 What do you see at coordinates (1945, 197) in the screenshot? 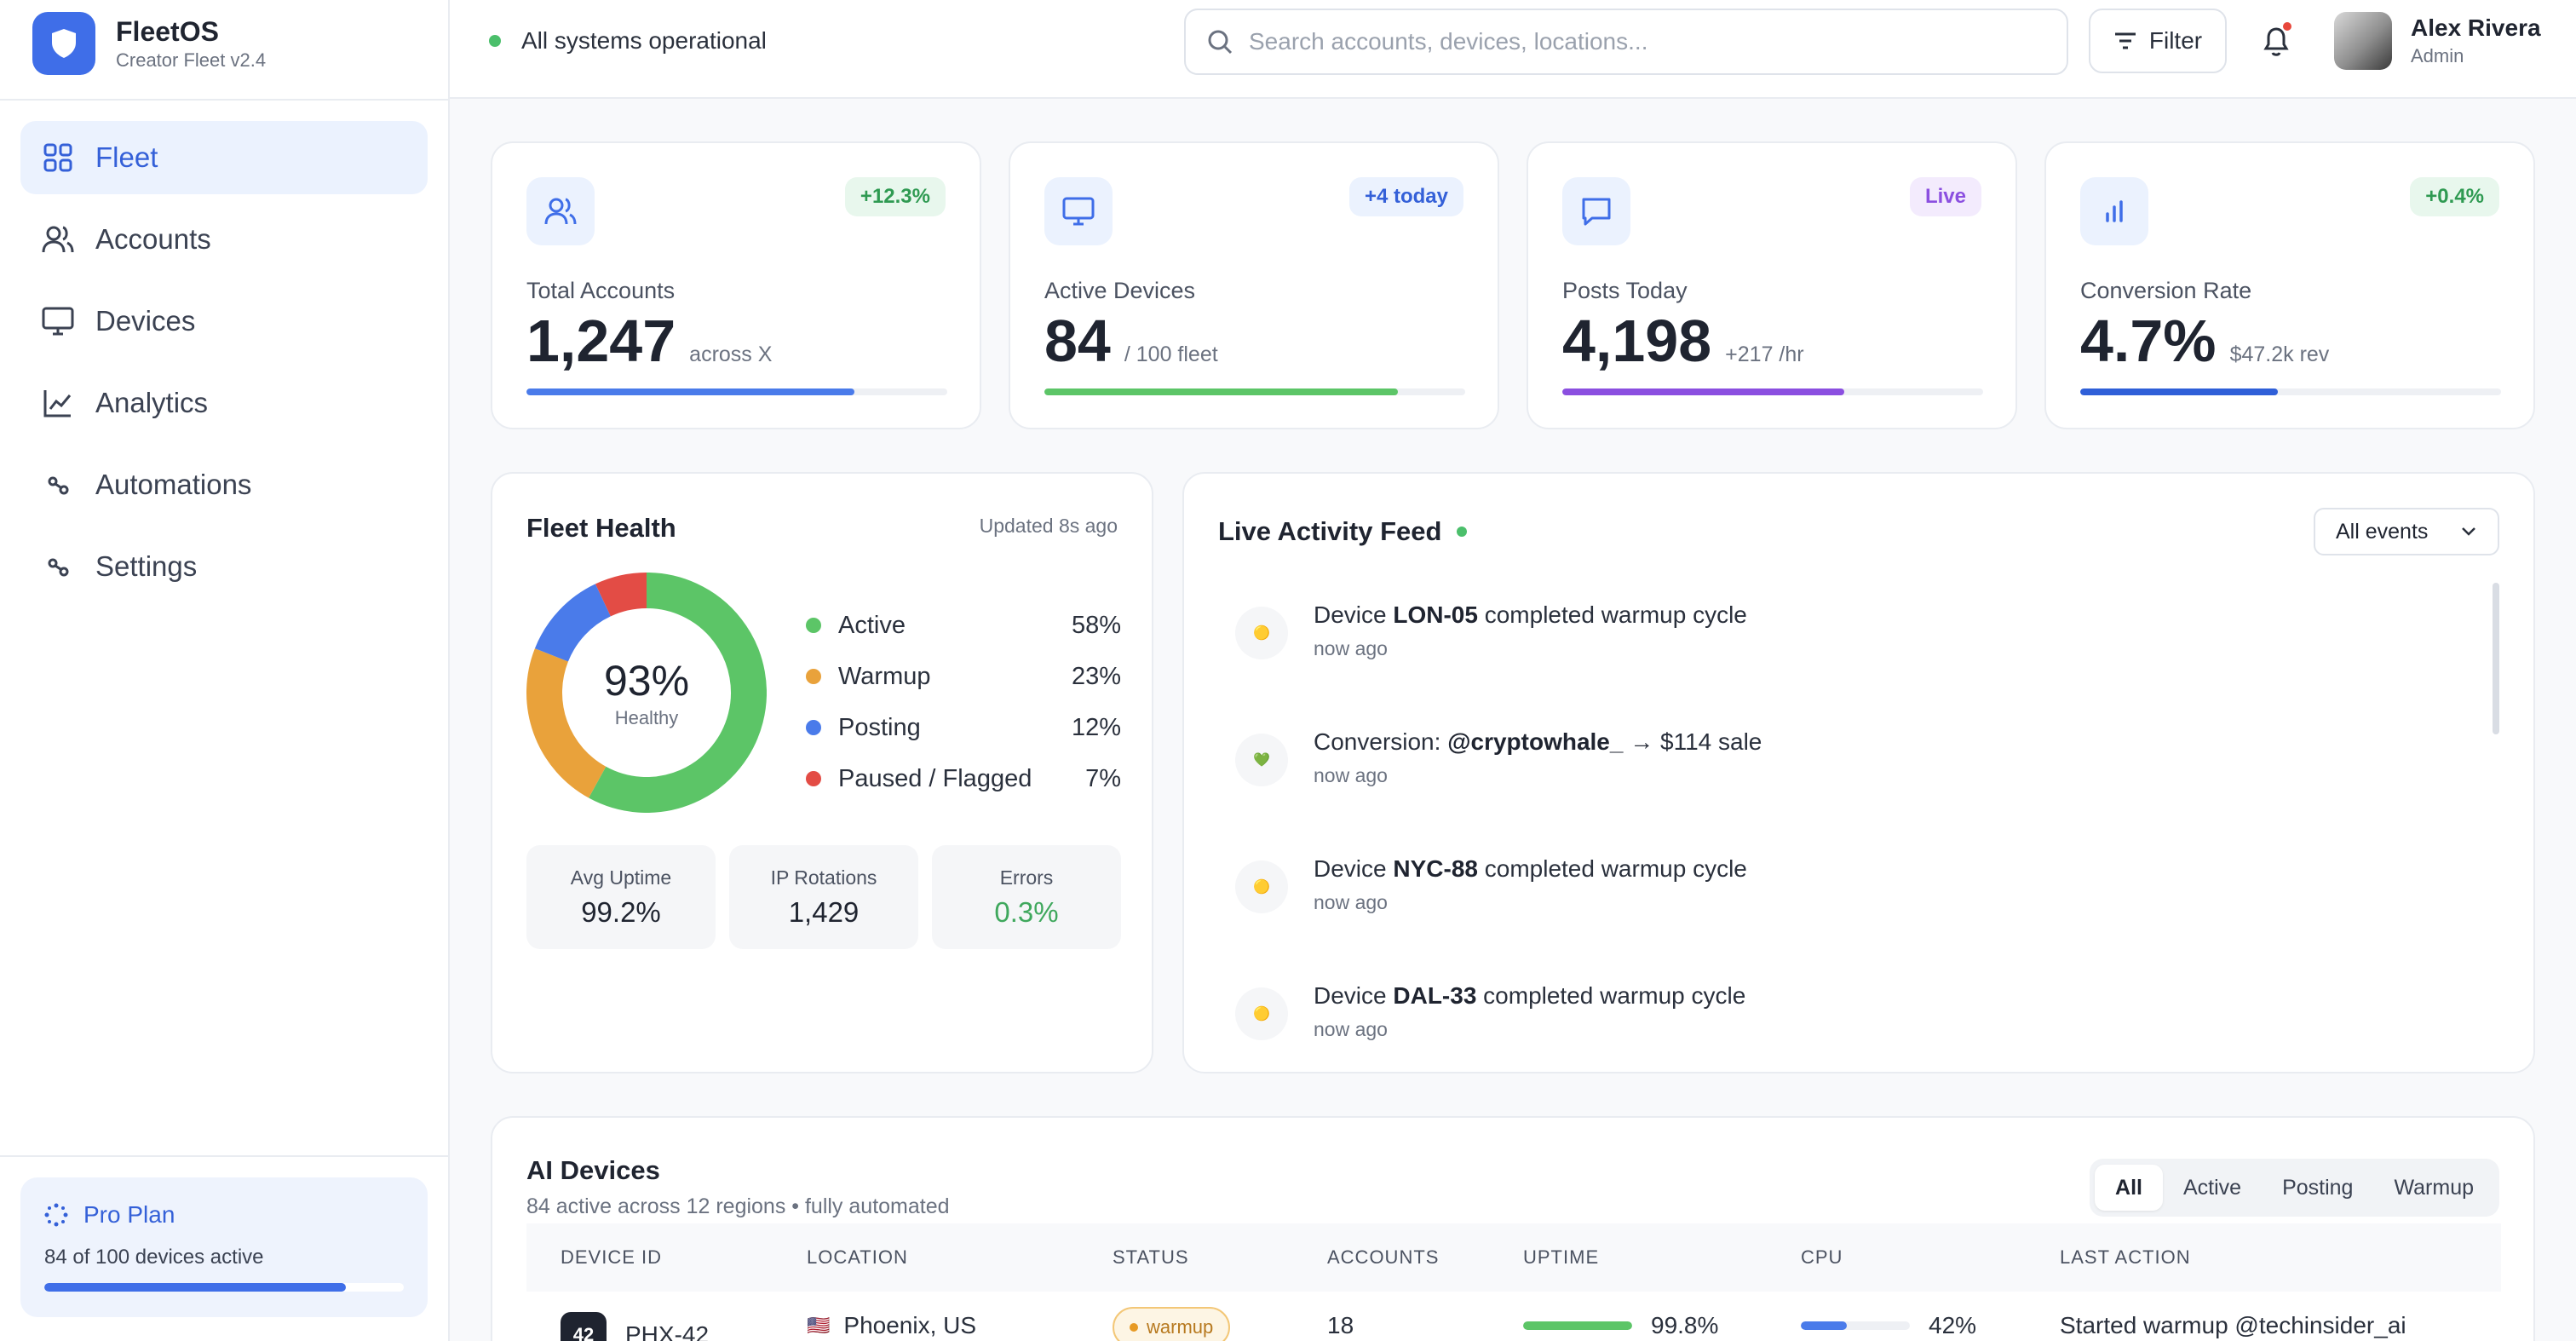
I see `stat-badge: Live` at bounding box center [1945, 197].